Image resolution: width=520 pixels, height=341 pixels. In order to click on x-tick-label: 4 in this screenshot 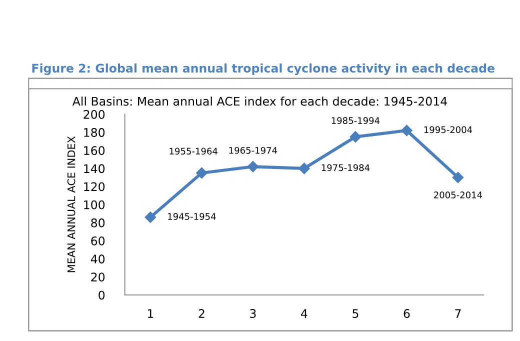, I will do `click(304, 313)`.